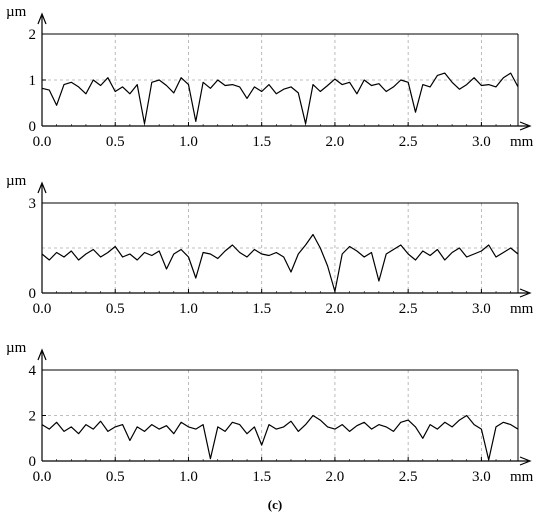 This screenshot has height=523, width=550. I want to click on y-tick-label: 1, so click(33, 81).